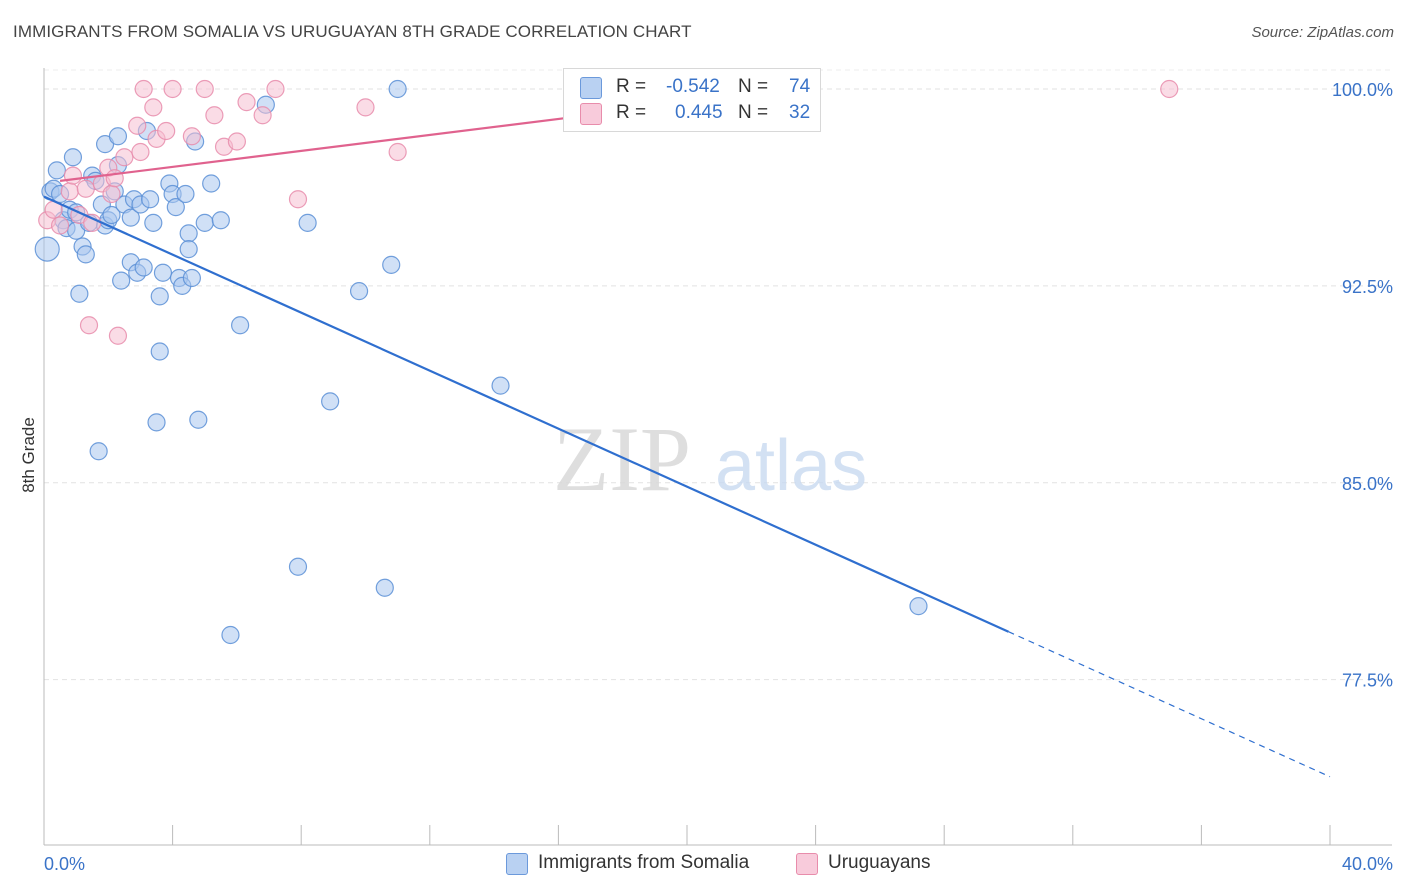 The height and width of the screenshot is (892, 1406). I want to click on y-axis-label: 8th Grade, so click(28, 455).